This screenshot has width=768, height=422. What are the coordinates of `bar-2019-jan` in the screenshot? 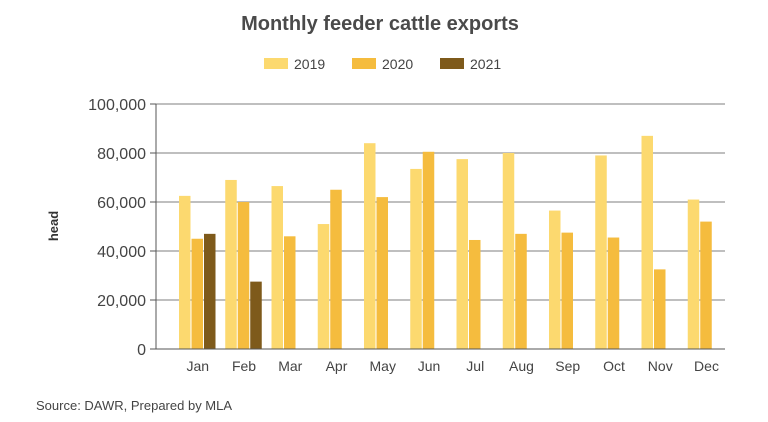 It's located at (185, 272).